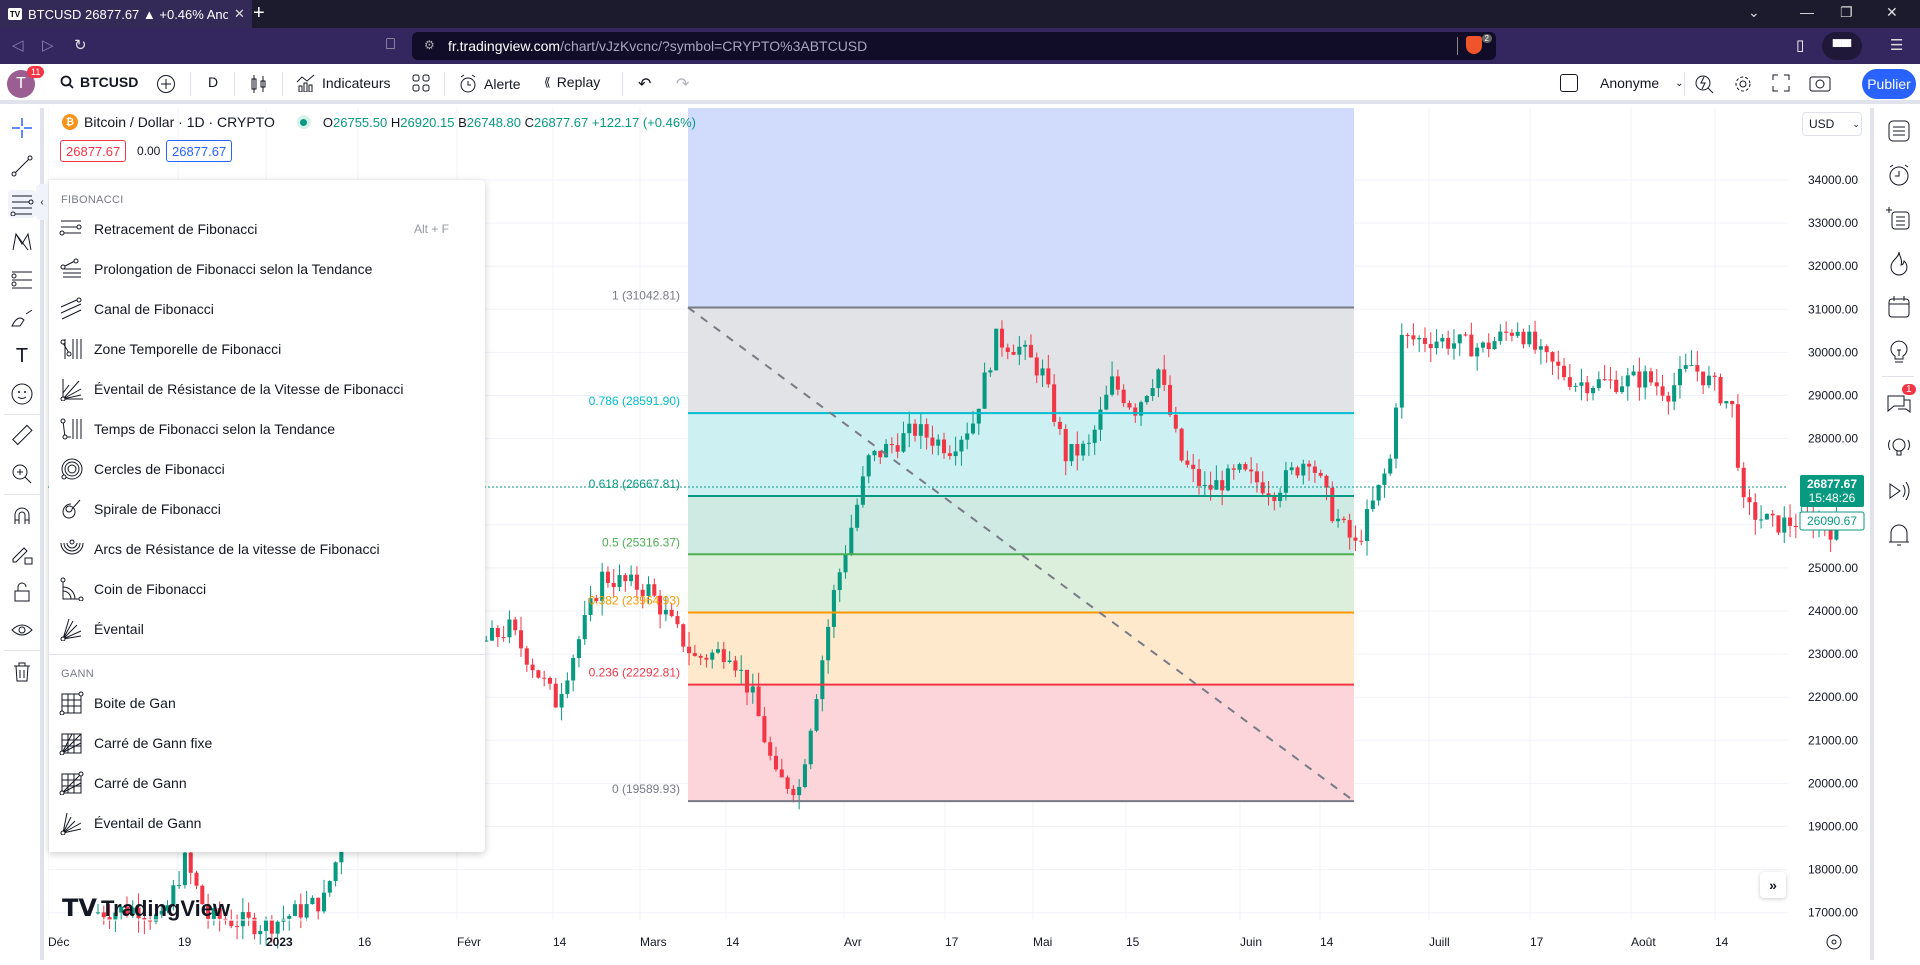 This screenshot has width=1920, height=965. What do you see at coordinates (267, 629) in the screenshot?
I see `menu-item-pitchfan: Éventail` at bounding box center [267, 629].